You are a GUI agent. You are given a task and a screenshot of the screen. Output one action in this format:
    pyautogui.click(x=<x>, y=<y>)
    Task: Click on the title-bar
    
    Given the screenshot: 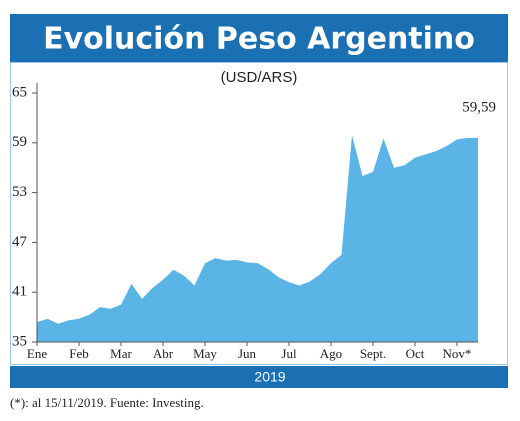 What is the action you would take?
    pyautogui.click(x=259, y=38)
    